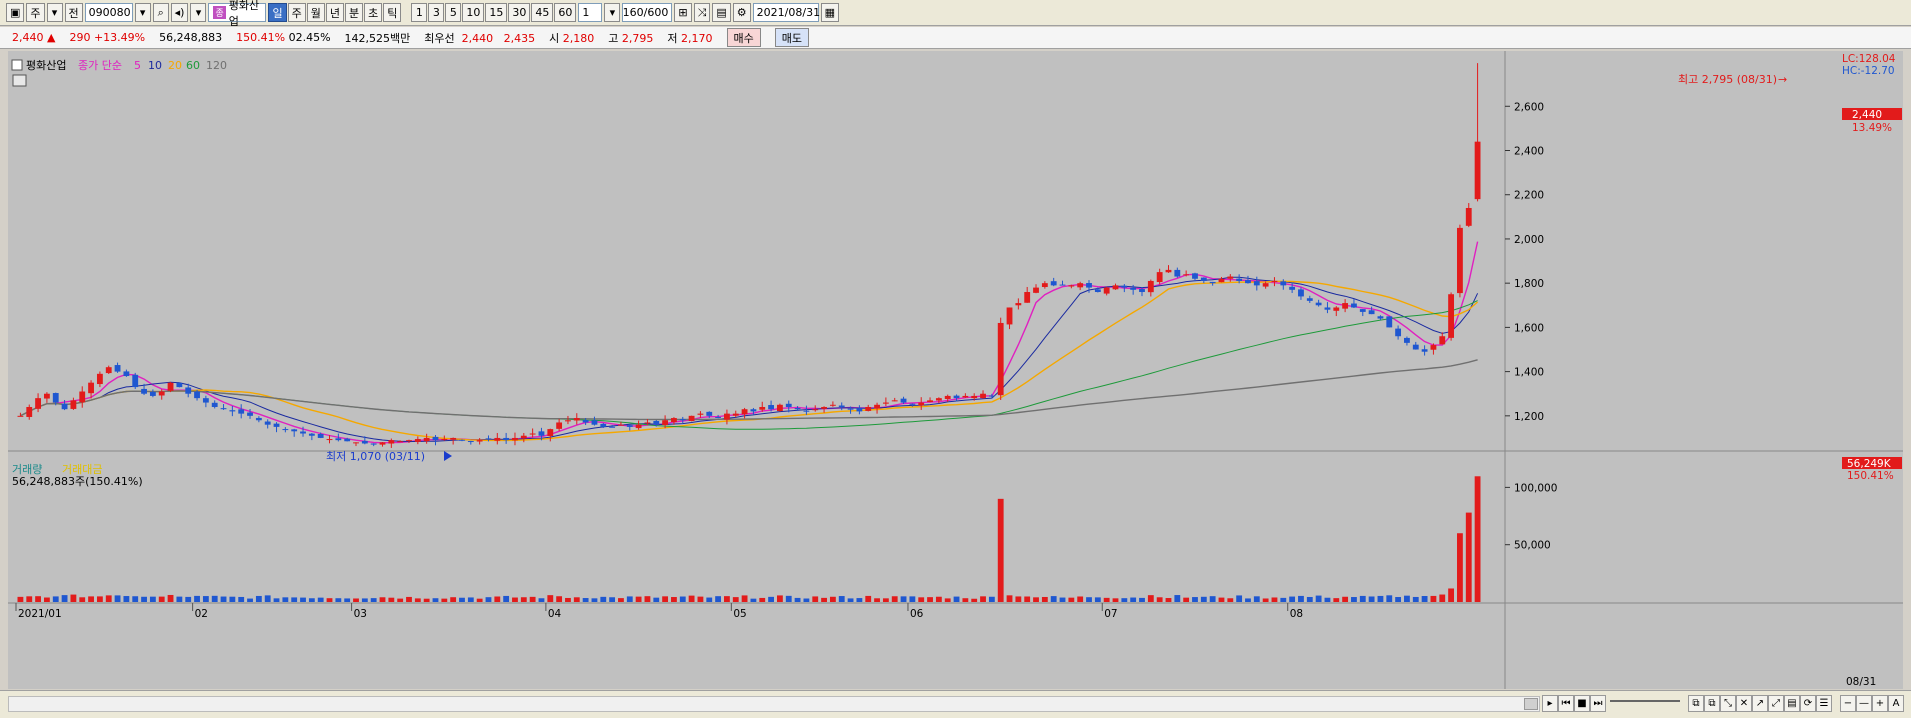  Describe the element at coordinates (334, 12) in the screenshot. I see `period-tab-3: 년` at that location.